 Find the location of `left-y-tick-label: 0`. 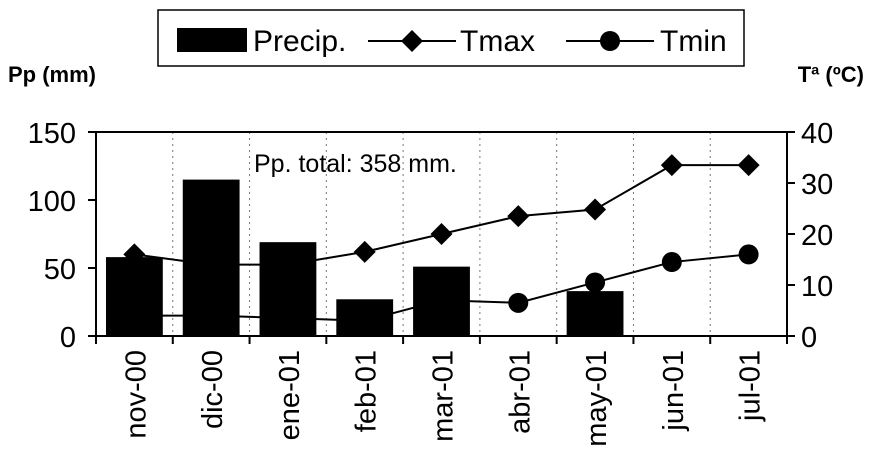

left-y-tick-label: 0 is located at coordinates (68, 338).